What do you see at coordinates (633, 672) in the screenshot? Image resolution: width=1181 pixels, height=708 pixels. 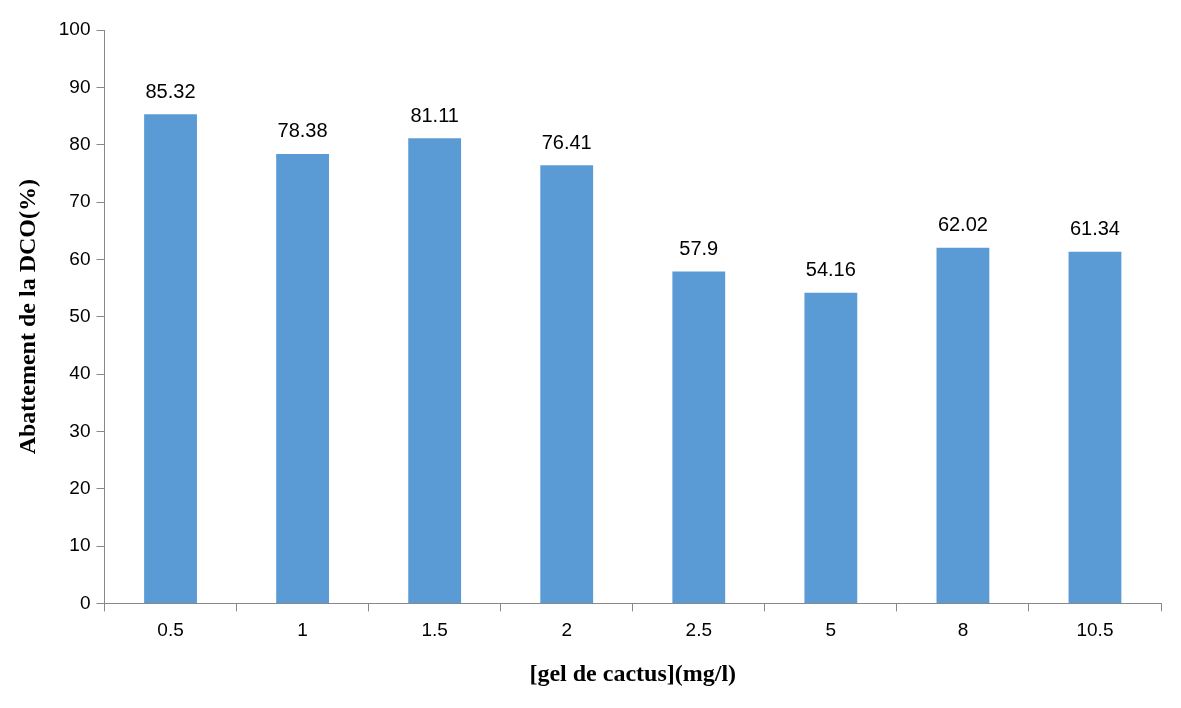 I see `x-axis-title: [gel de cactus](mg/l)` at bounding box center [633, 672].